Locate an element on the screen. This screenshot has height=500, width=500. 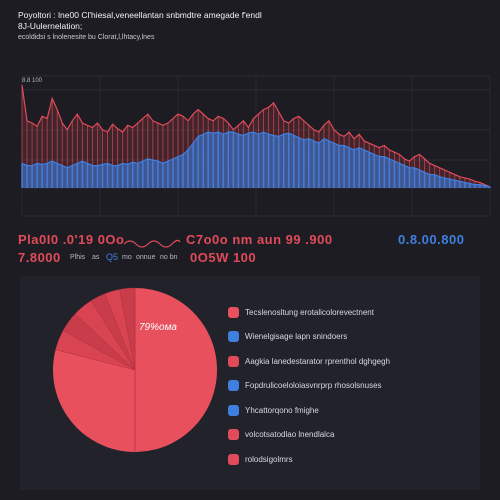
stat-right-value: 0.8.00.800 is located at coordinates (431, 239).